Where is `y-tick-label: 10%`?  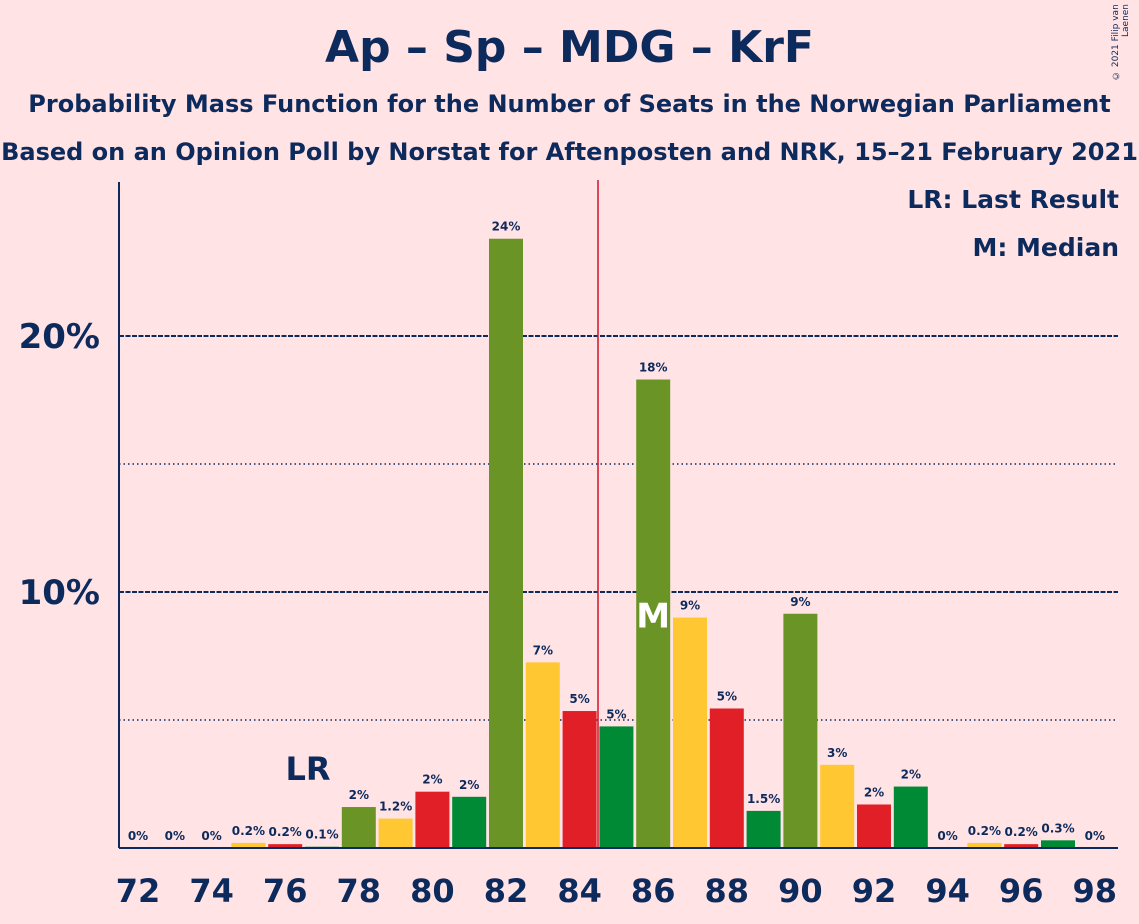 y-tick-label: 10% is located at coordinates (59, 593).